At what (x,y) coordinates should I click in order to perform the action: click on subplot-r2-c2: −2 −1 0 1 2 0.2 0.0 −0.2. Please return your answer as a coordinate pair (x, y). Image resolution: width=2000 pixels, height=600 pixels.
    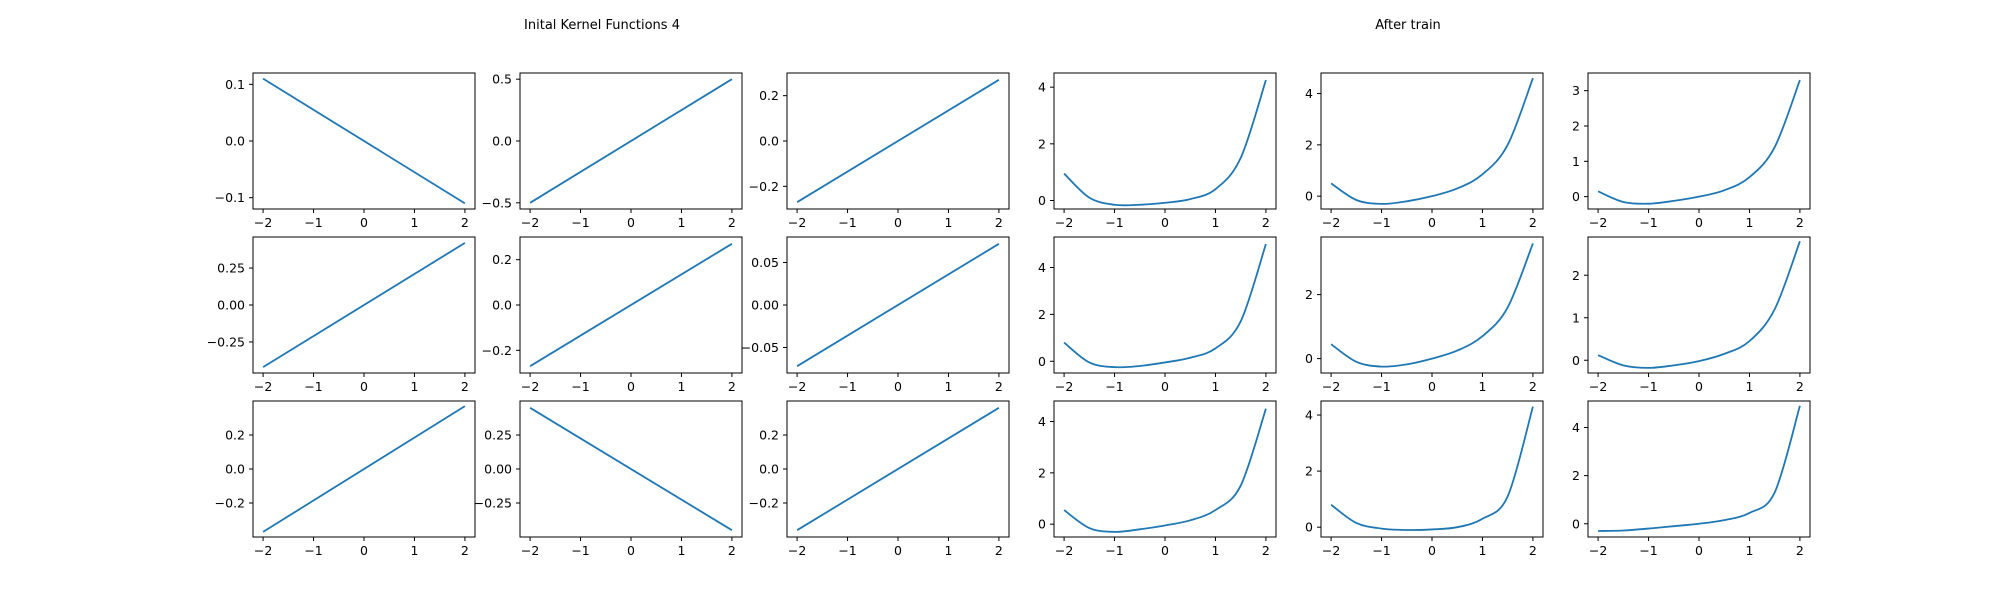
    Looking at the image, I should click on (879, 479).